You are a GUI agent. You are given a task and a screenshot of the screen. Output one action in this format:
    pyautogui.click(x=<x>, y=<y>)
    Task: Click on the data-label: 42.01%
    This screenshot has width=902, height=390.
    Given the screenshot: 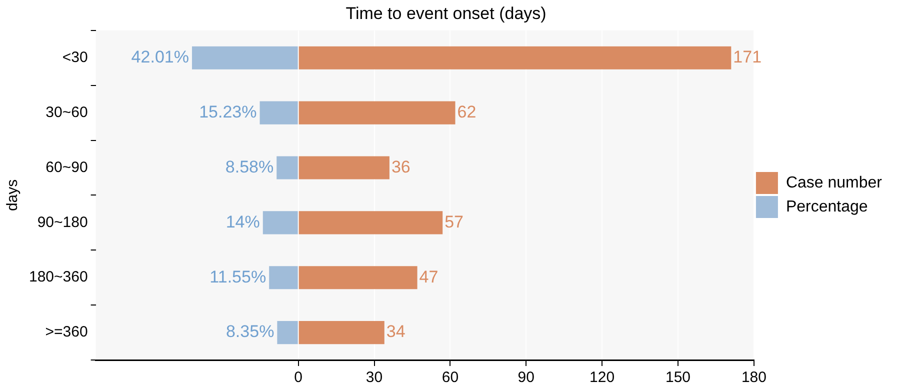 What is the action you would take?
    pyautogui.click(x=160, y=57)
    